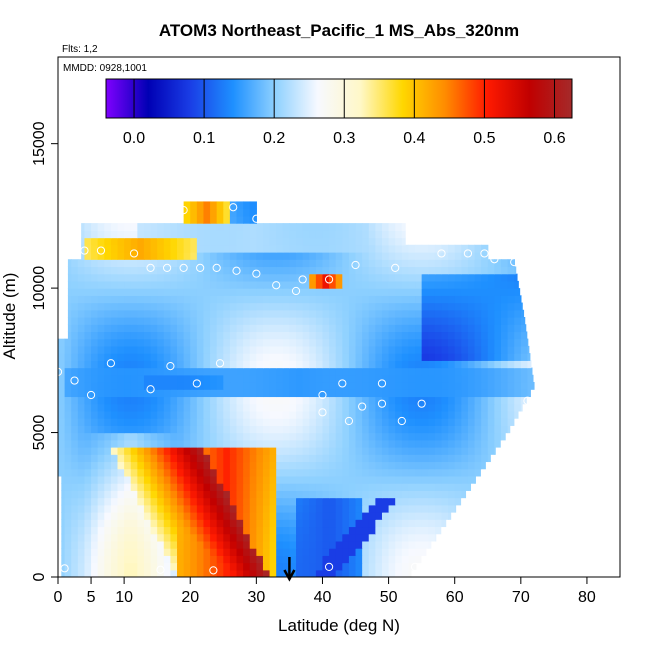 This screenshot has width=650, height=650. What do you see at coordinates (323, 597) in the screenshot?
I see `x-tick-label: 40` at bounding box center [323, 597].